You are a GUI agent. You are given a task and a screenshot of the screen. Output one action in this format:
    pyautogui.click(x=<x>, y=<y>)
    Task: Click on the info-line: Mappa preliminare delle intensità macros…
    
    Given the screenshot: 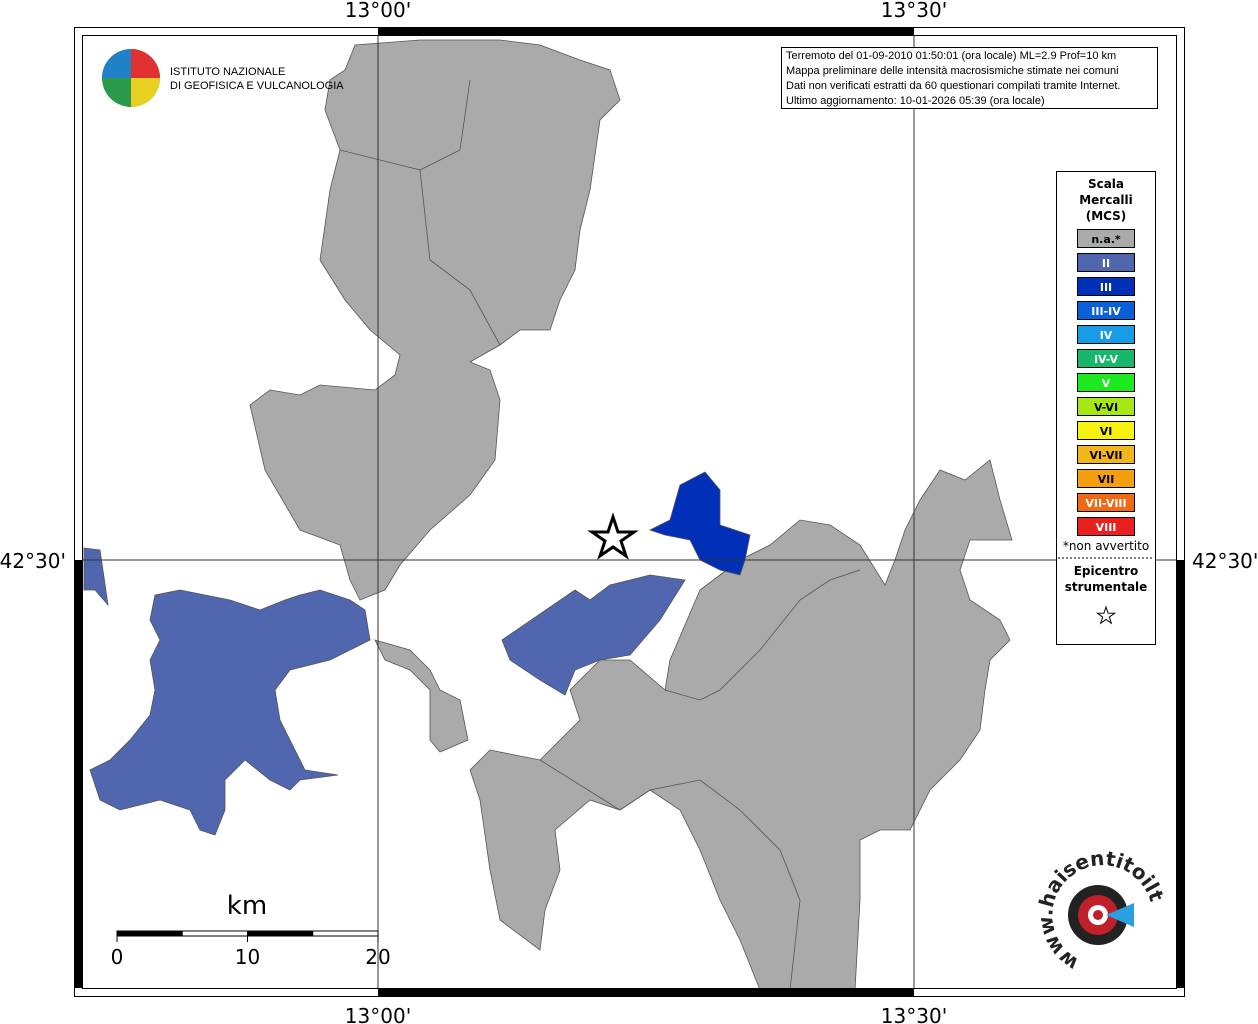 What is the action you would take?
    pyautogui.click(x=952, y=71)
    